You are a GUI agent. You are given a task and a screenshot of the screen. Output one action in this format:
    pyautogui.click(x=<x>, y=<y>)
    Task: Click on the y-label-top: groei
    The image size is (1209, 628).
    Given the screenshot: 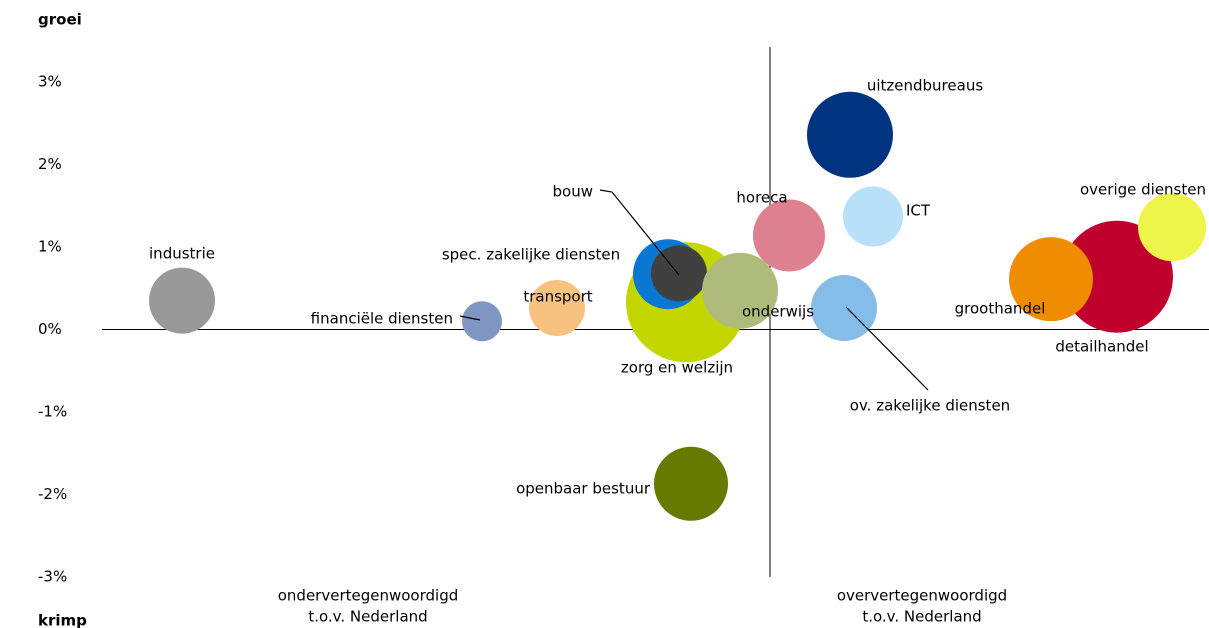 What is the action you would take?
    pyautogui.click(x=60, y=20)
    